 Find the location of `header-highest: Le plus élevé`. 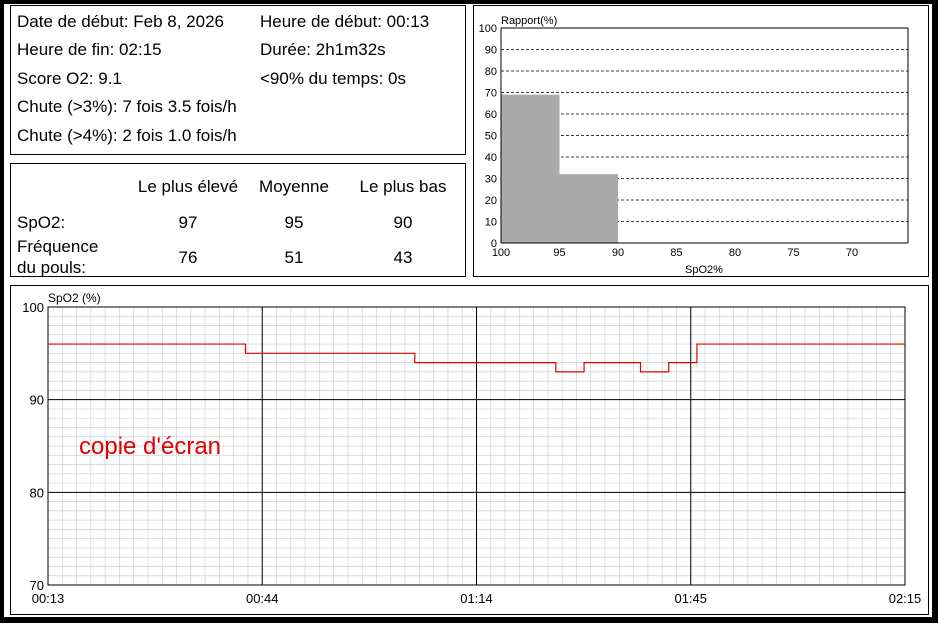

header-highest: Le plus élevé is located at coordinates (188, 186).